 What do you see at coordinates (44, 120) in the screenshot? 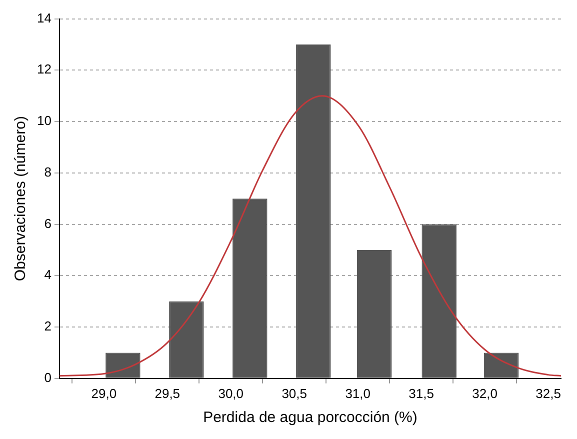
I see `y-tick-label: 10` at bounding box center [44, 120].